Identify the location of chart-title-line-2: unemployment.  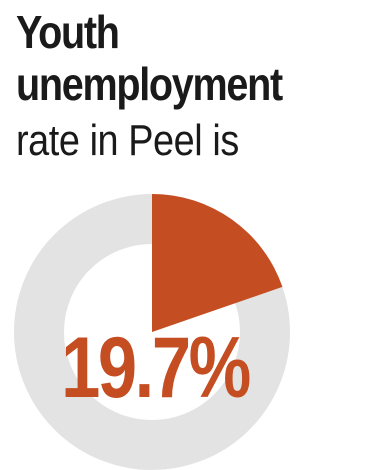
(149, 84).